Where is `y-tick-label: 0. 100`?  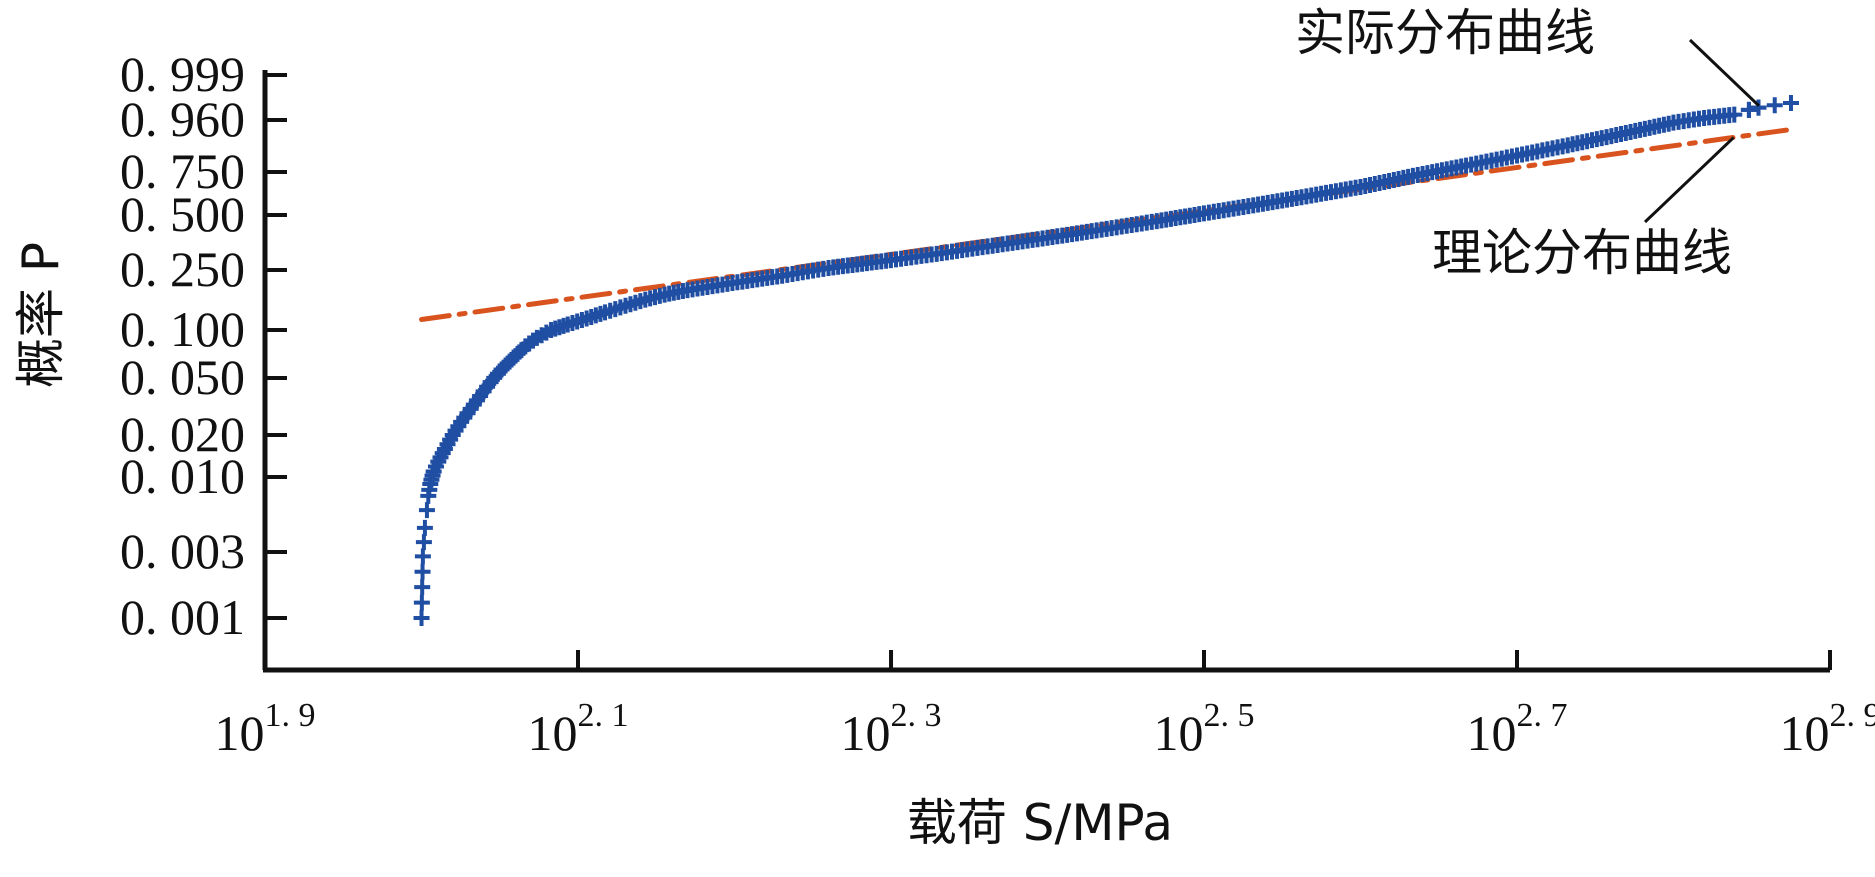
y-tick-label: 0. 100 is located at coordinates (182, 329).